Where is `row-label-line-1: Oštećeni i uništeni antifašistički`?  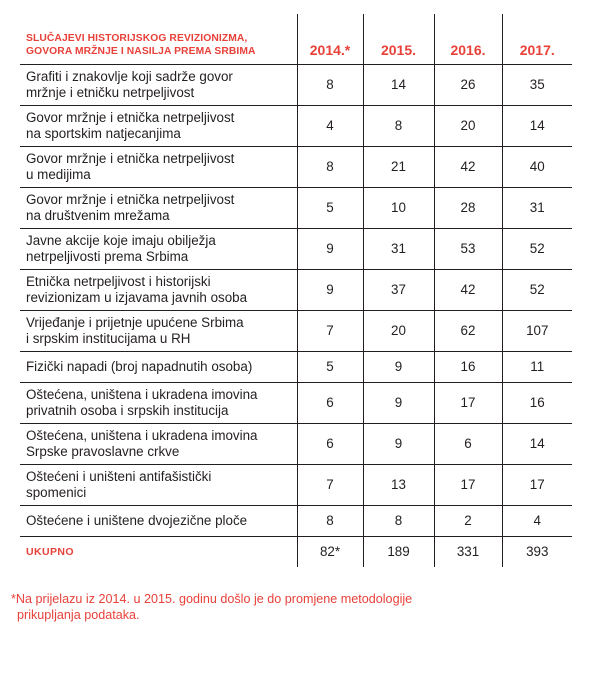
row-label-line-1: Oštećeni i uništeni antifašistički is located at coordinates (119, 476).